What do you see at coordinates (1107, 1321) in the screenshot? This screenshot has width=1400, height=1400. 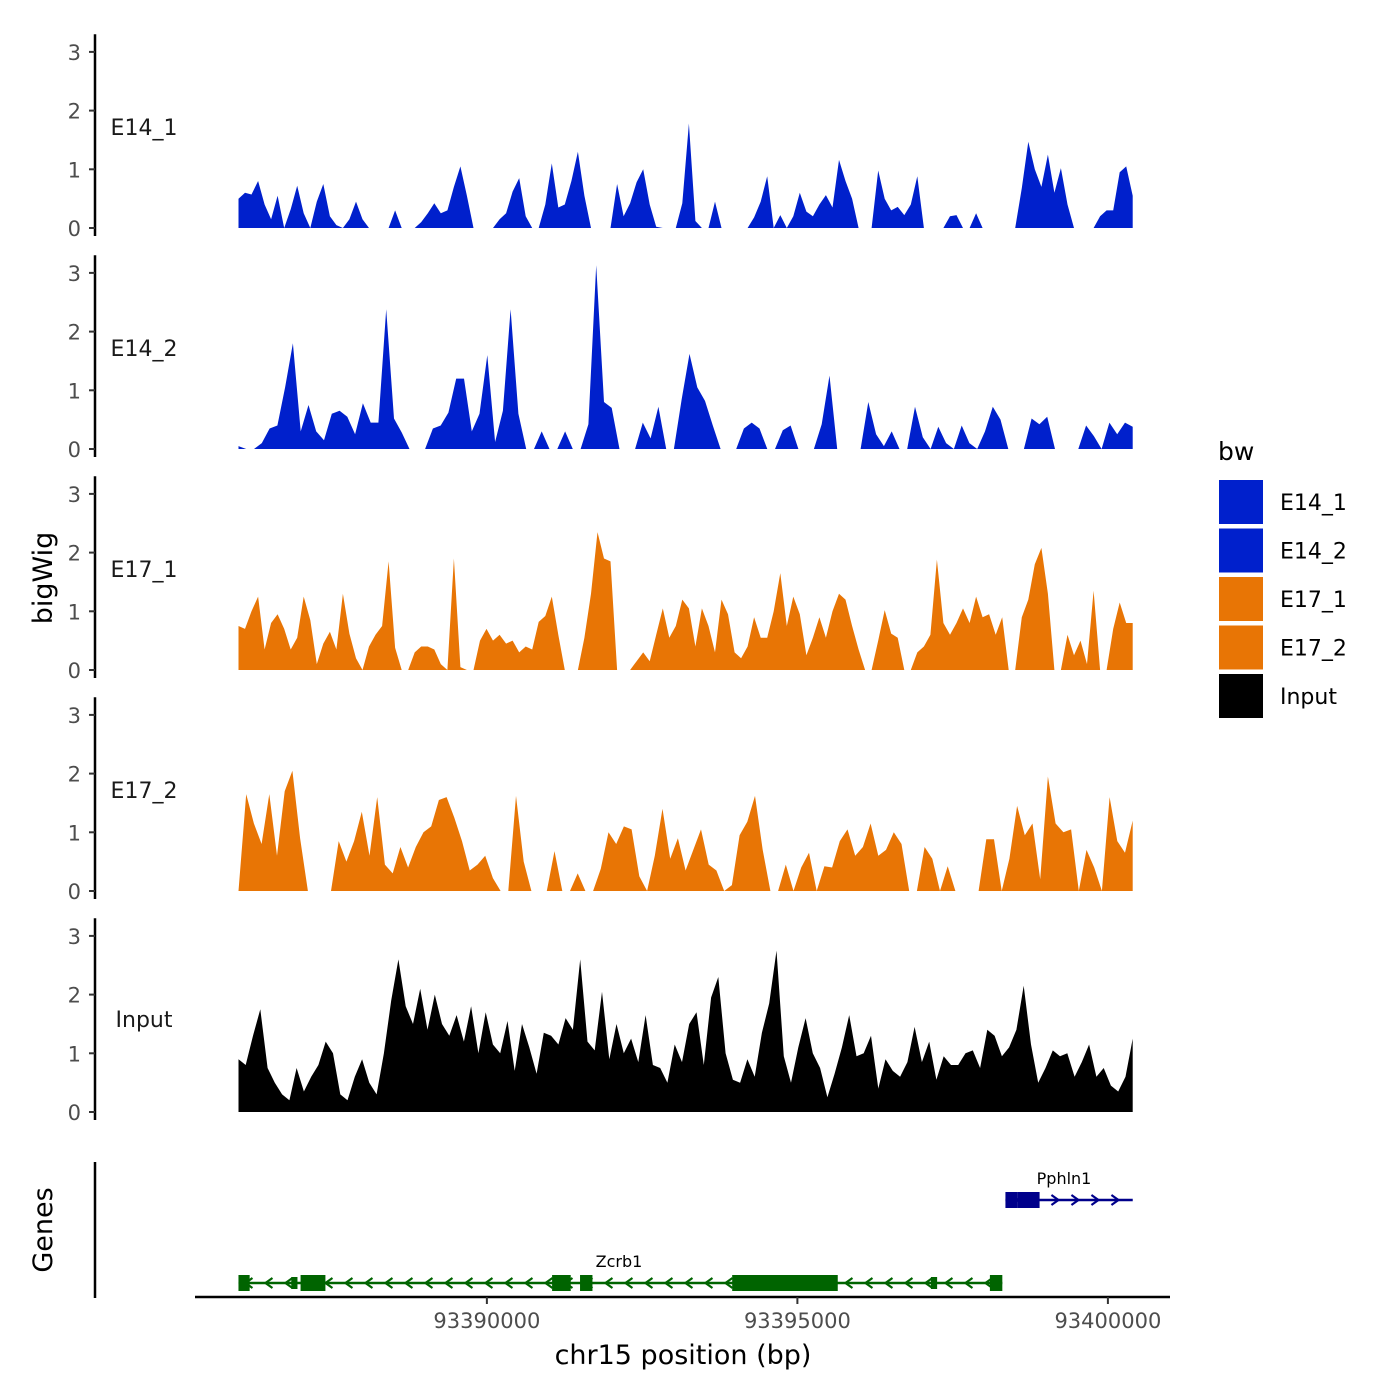 I see `x-tick-label: 93400000` at bounding box center [1107, 1321].